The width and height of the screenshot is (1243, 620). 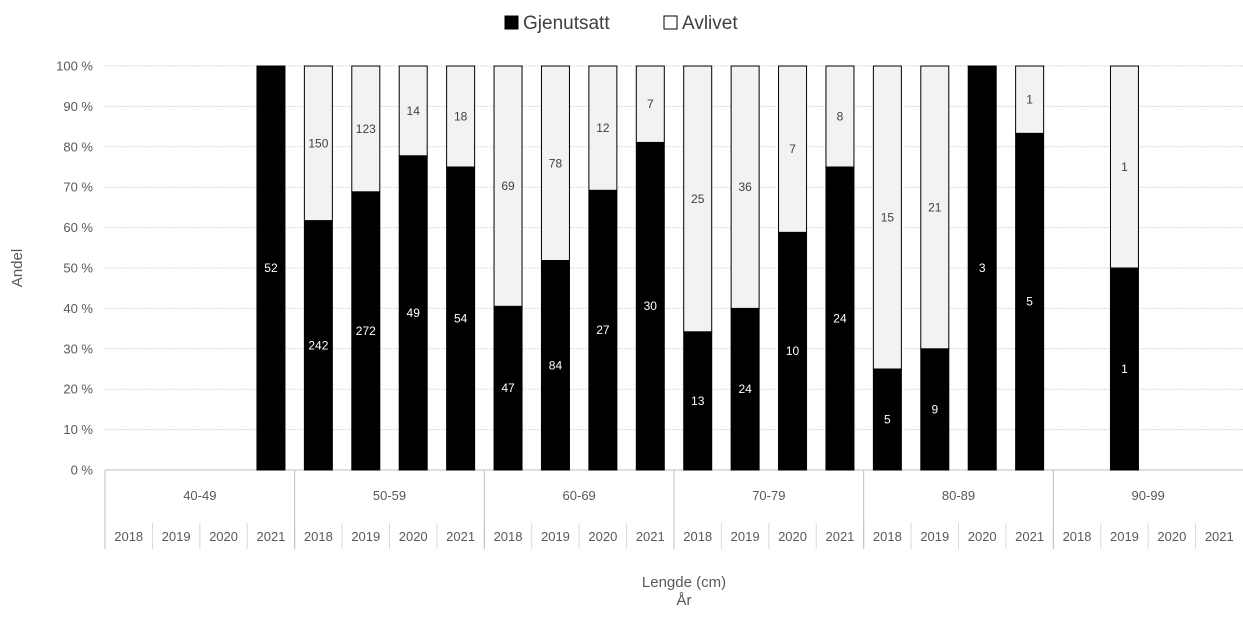 I want to click on data-label-avlivet: 21, so click(x=935, y=207).